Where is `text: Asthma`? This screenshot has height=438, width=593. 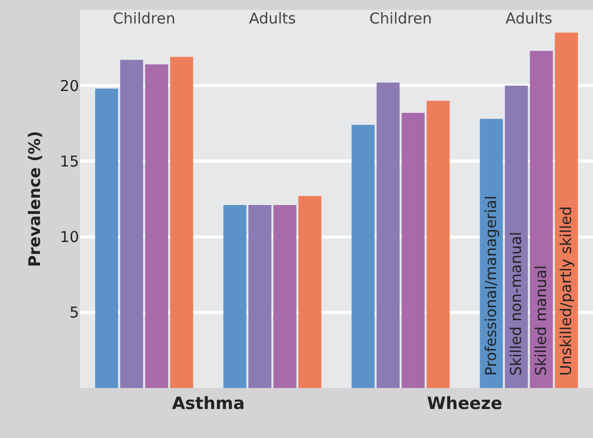 text: Asthma is located at coordinates (208, 404).